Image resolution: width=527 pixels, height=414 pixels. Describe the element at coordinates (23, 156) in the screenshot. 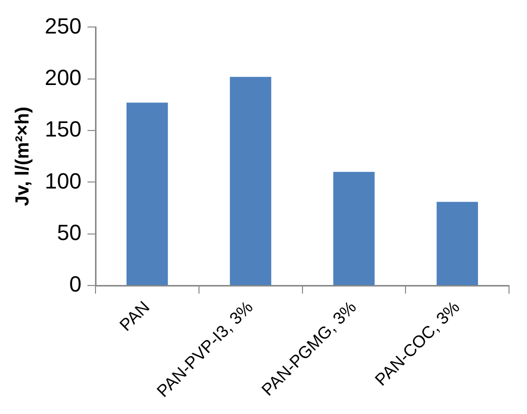

I see `y-axis-title: Jv, l/(m²×h)` at that location.